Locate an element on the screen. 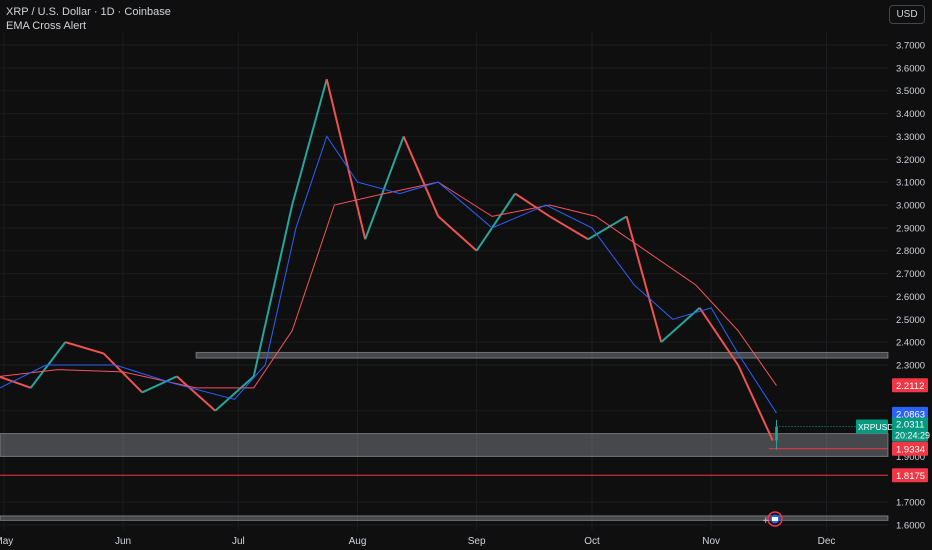  y-tick-label: 1.7000 is located at coordinates (910, 503).